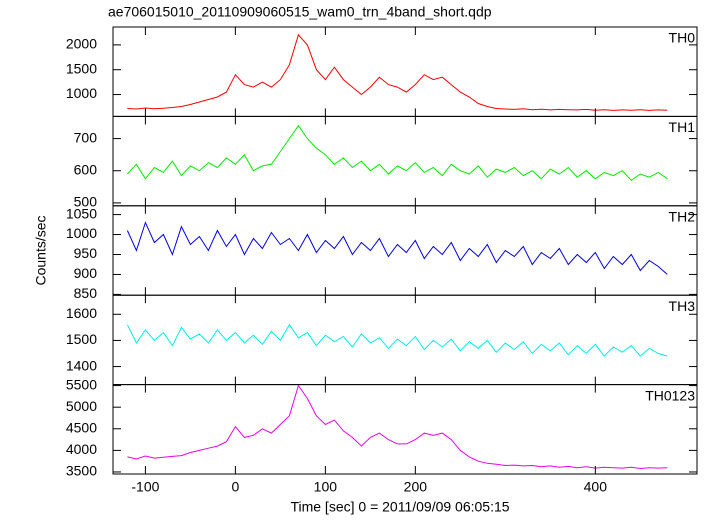  What do you see at coordinates (86, 202) in the screenshot?
I see `y-tick-label: 500` at bounding box center [86, 202].